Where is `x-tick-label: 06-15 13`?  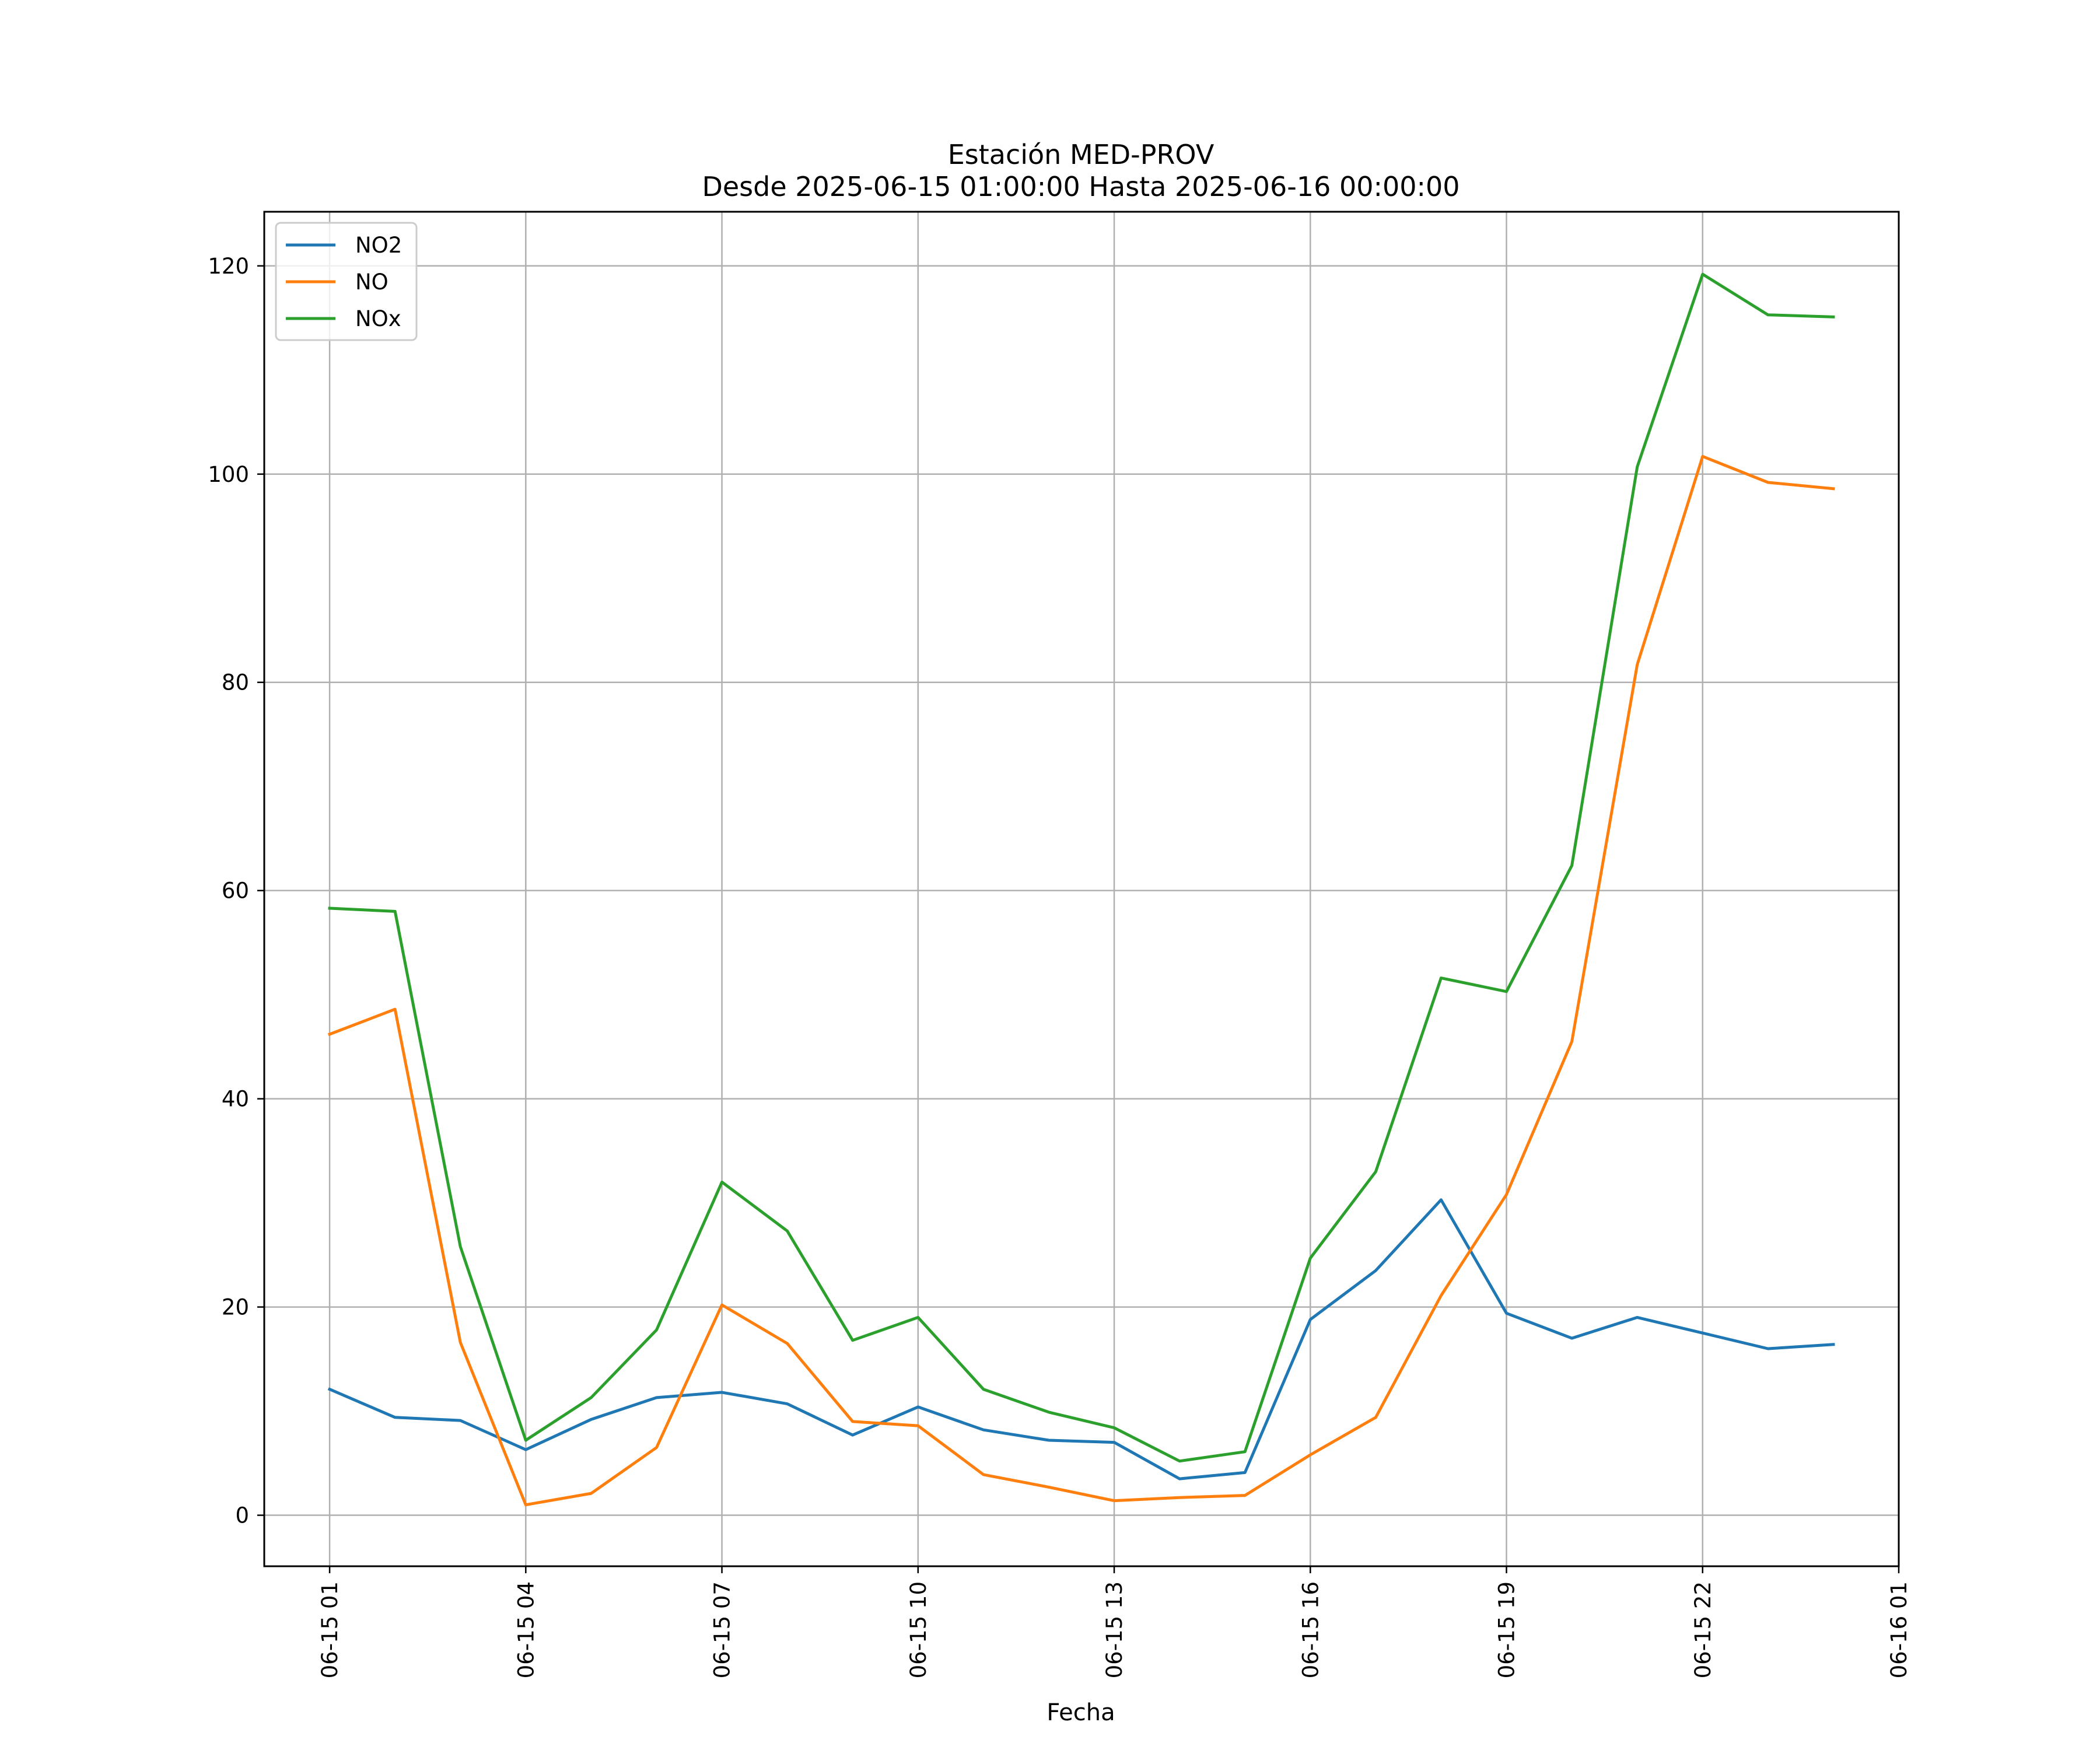 x-tick-label: 06-15 13 is located at coordinates (1114, 1629).